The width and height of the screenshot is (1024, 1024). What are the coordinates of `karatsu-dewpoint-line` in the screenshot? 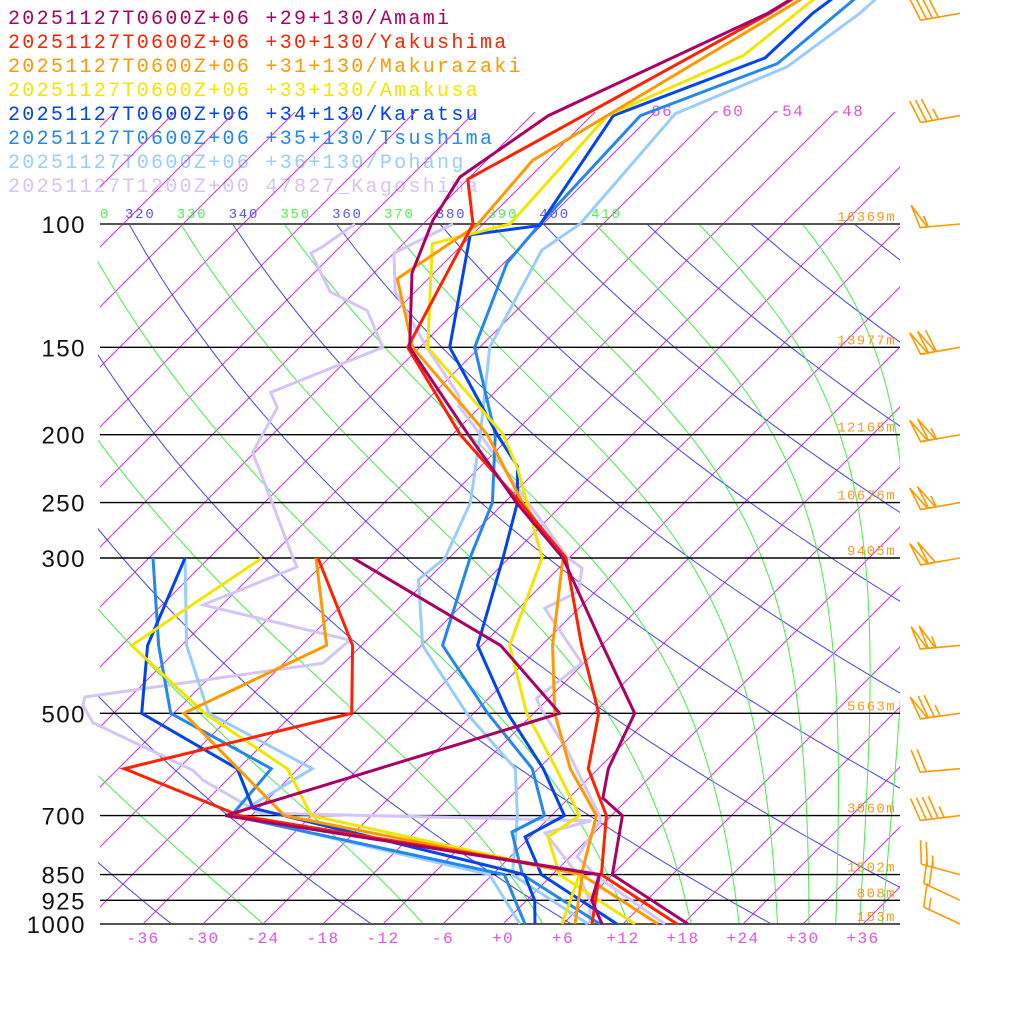 It's located at (338, 741).